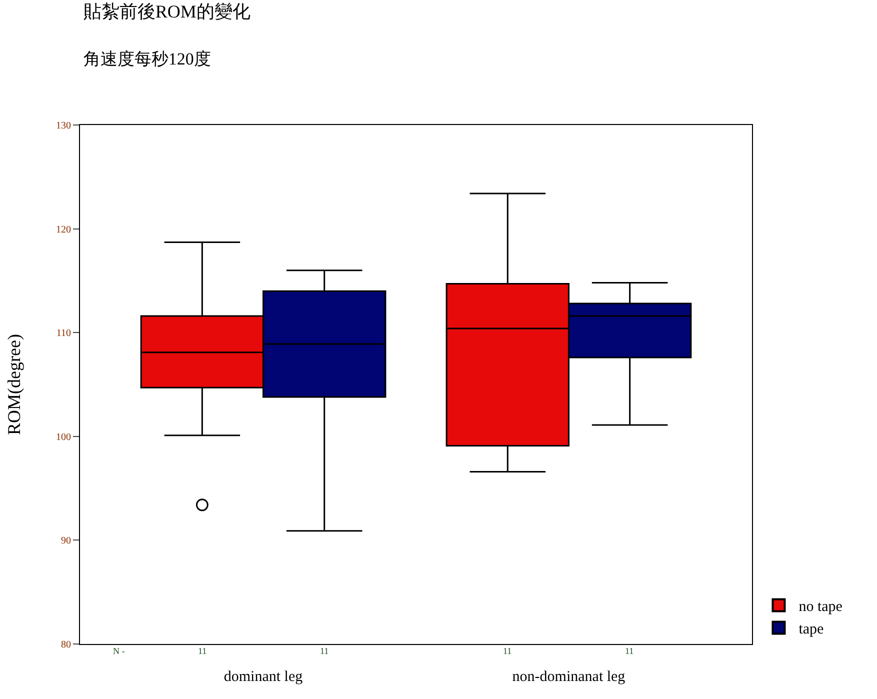 The height and width of the screenshot is (699, 877). I want to click on chart-subtitle: 角速度每秒120度, so click(147, 58).